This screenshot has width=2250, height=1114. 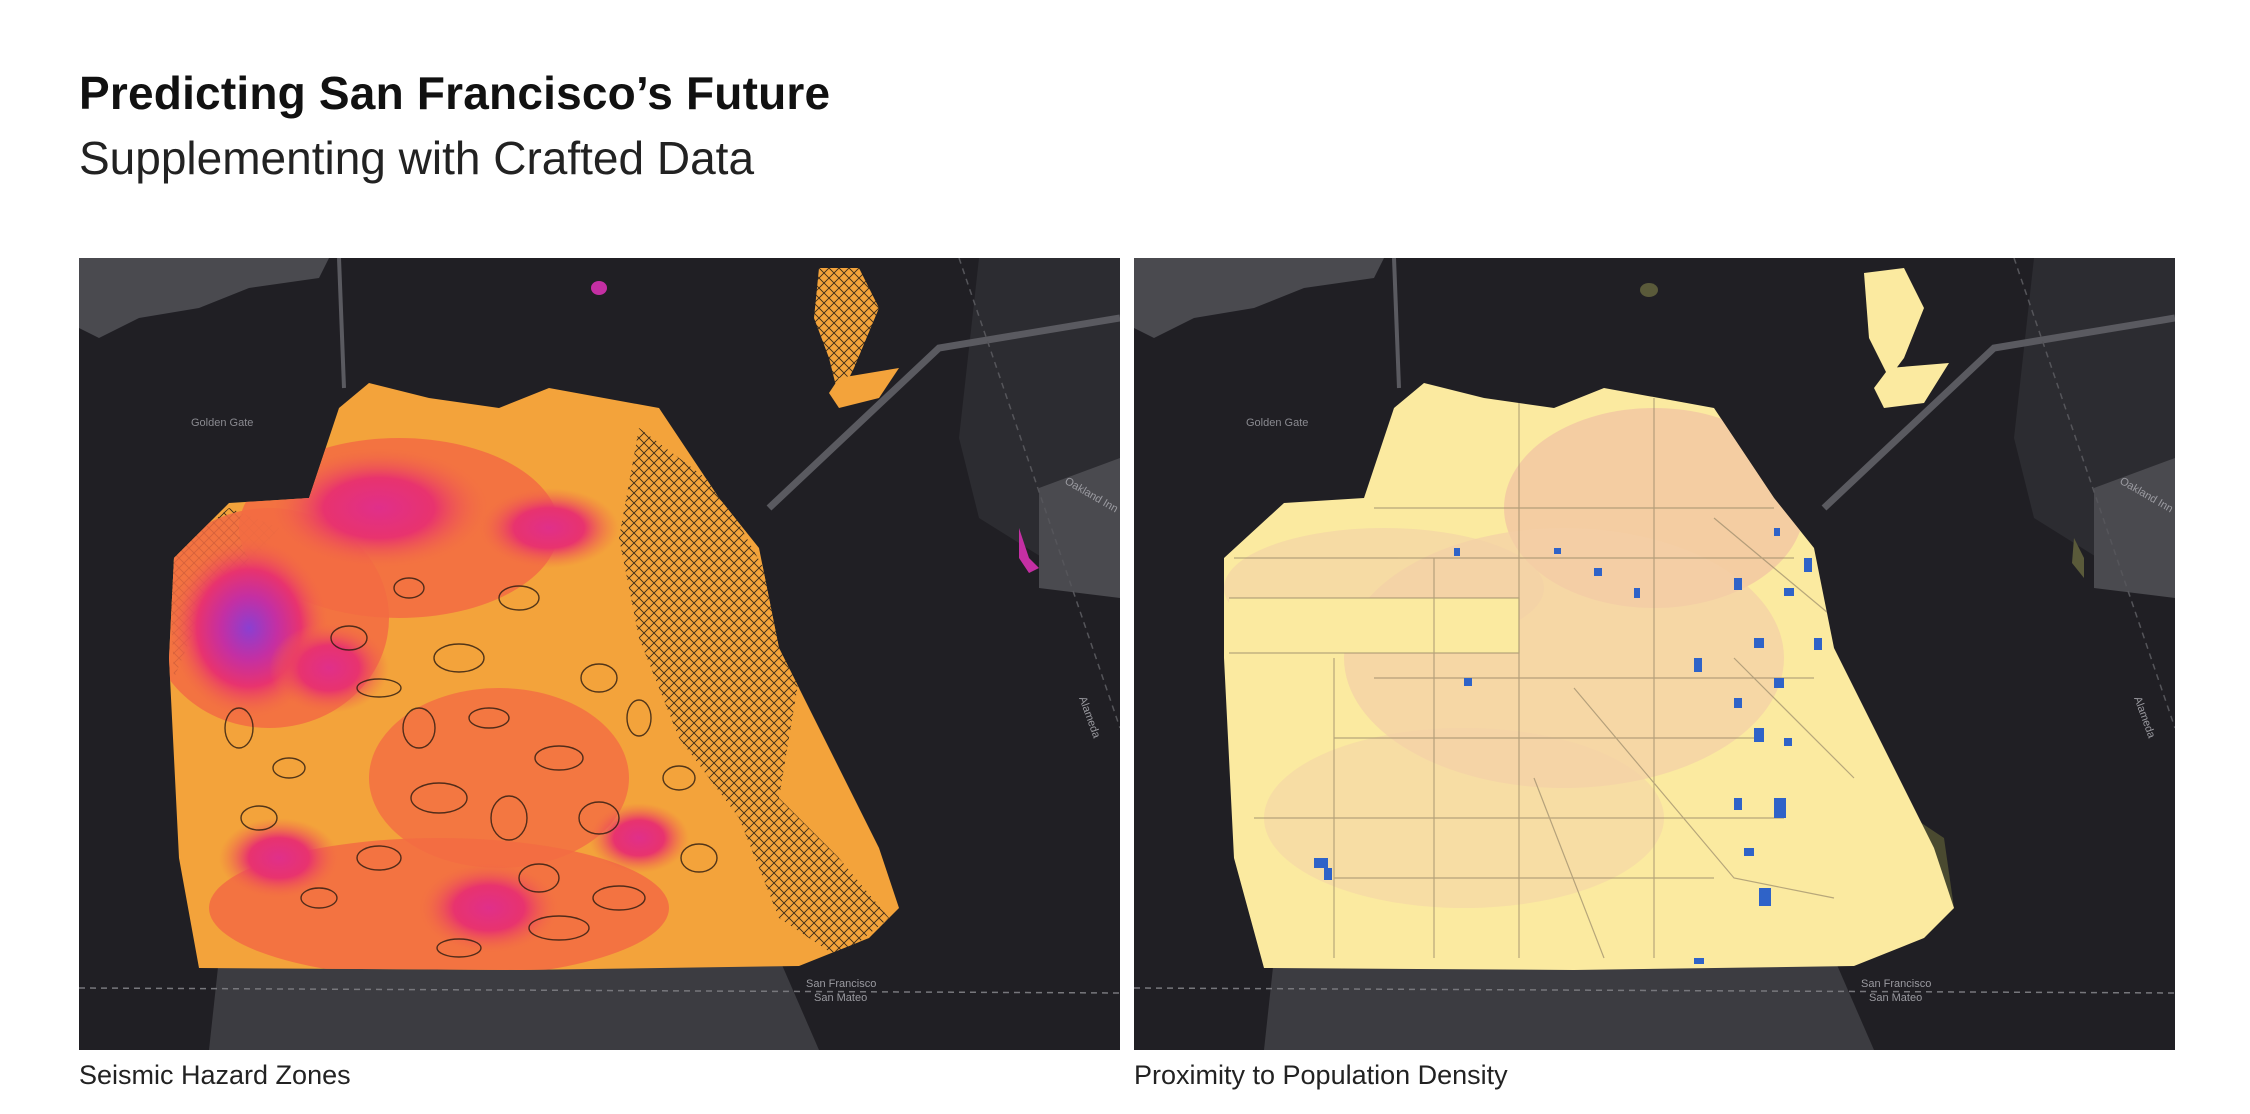 What do you see at coordinates (455, 93) in the screenshot?
I see `page-title: Predicting San Francisco’s Future` at bounding box center [455, 93].